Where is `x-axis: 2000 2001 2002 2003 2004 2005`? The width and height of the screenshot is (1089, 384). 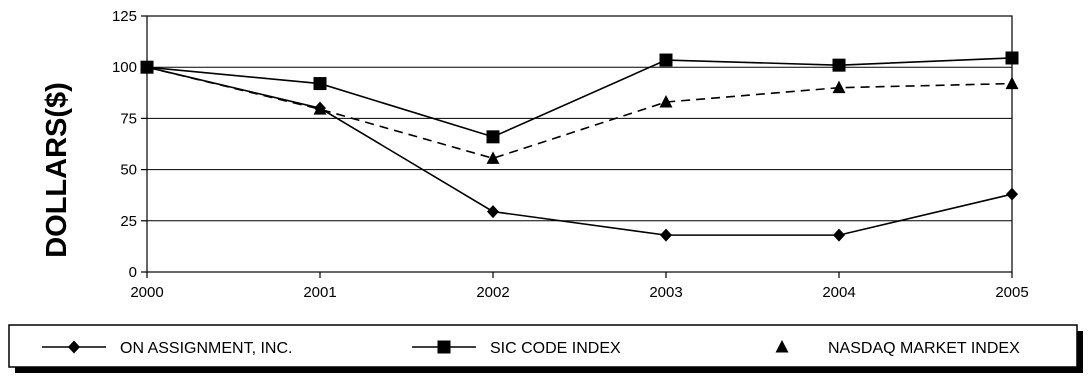 x-axis: 2000 2001 2002 2003 2004 2005 is located at coordinates (579, 286).